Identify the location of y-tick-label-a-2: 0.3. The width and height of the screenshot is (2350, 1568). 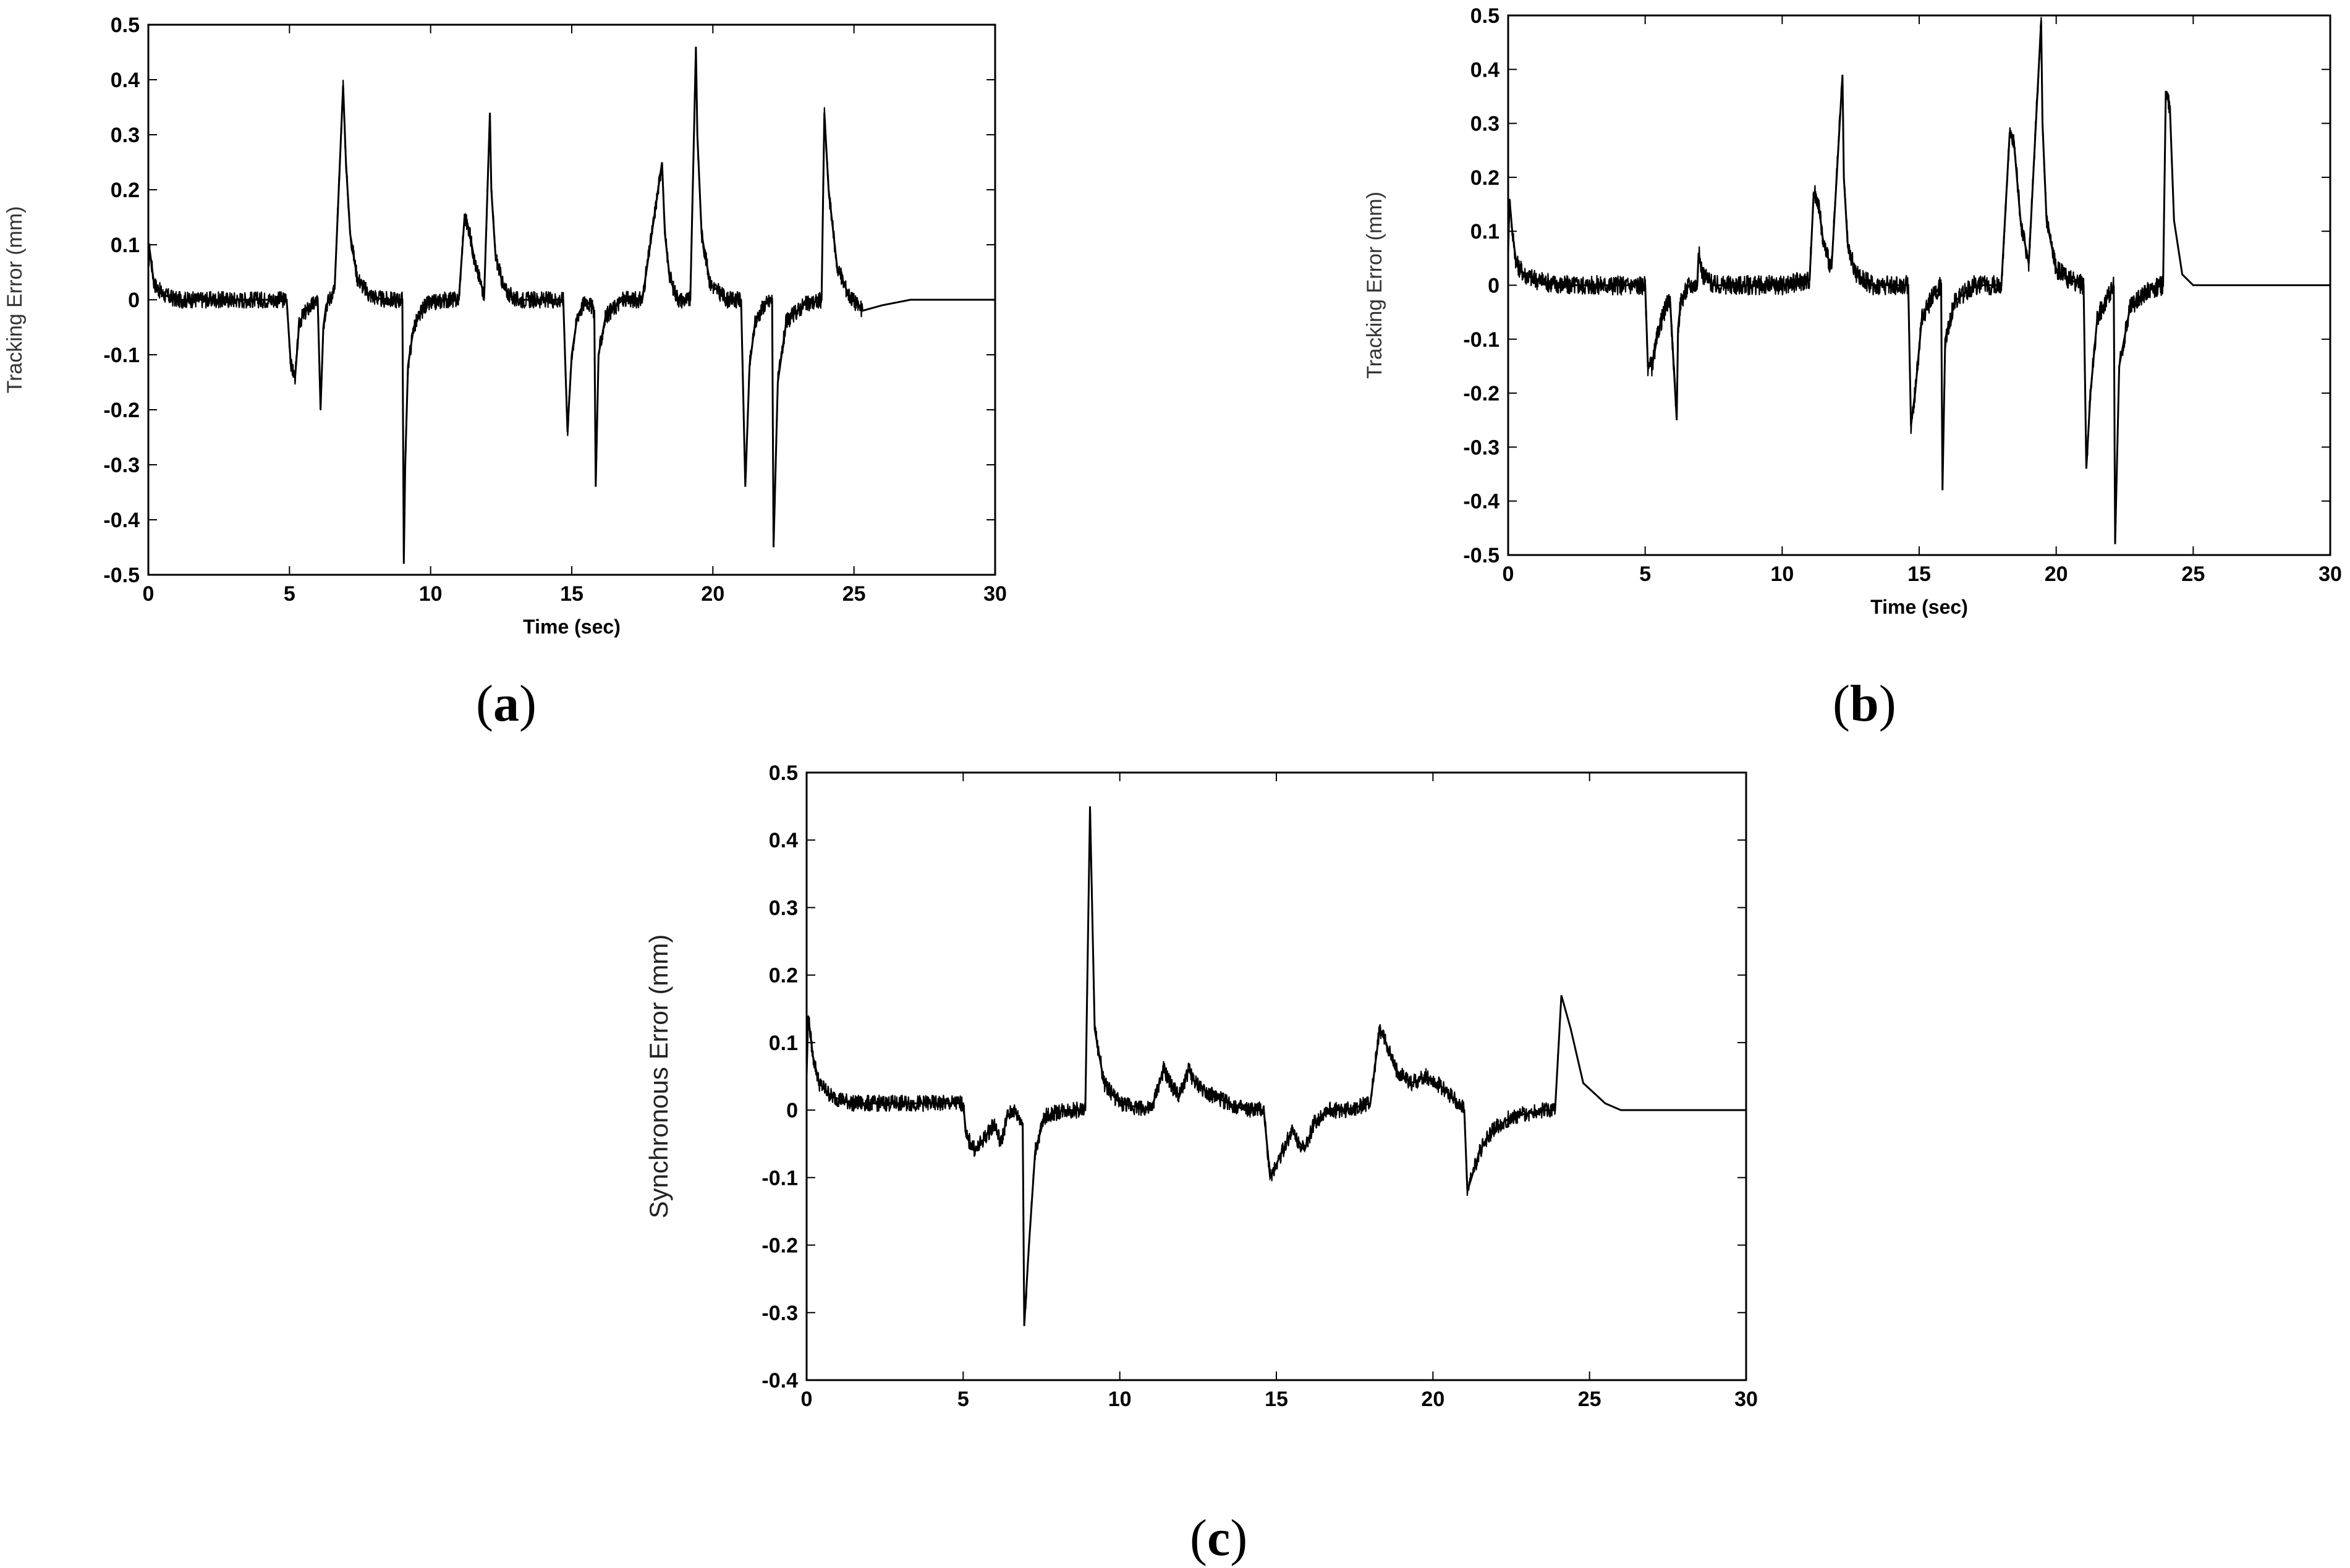
(126, 135).